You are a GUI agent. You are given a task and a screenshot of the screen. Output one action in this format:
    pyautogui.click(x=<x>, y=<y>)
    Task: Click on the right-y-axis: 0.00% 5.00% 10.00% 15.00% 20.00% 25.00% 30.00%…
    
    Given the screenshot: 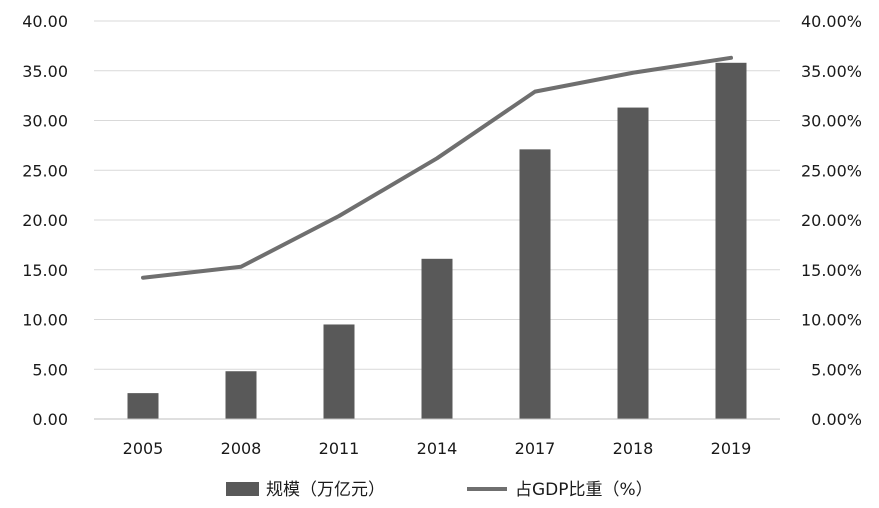 What is the action you would take?
    pyautogui.click(x=831, y=220)
    